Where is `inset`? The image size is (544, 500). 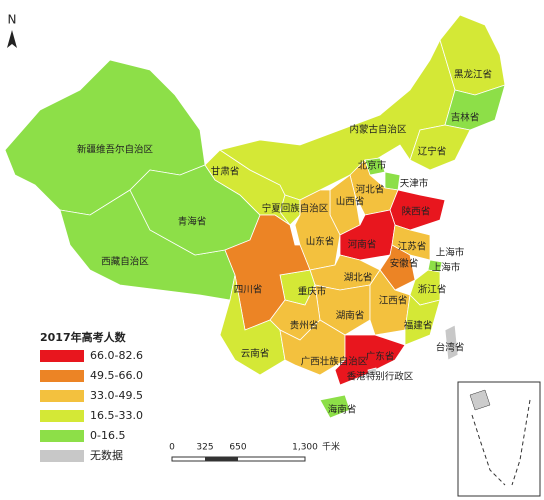 inset is located at coordinates (499, 439).